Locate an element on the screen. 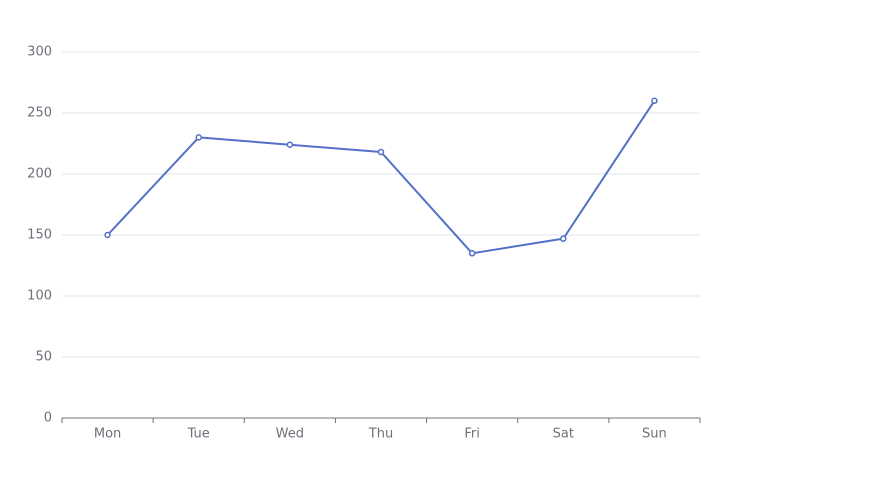 The image size is (882, 489). y-tick-label: 200 is located at coordinates (39, 174).